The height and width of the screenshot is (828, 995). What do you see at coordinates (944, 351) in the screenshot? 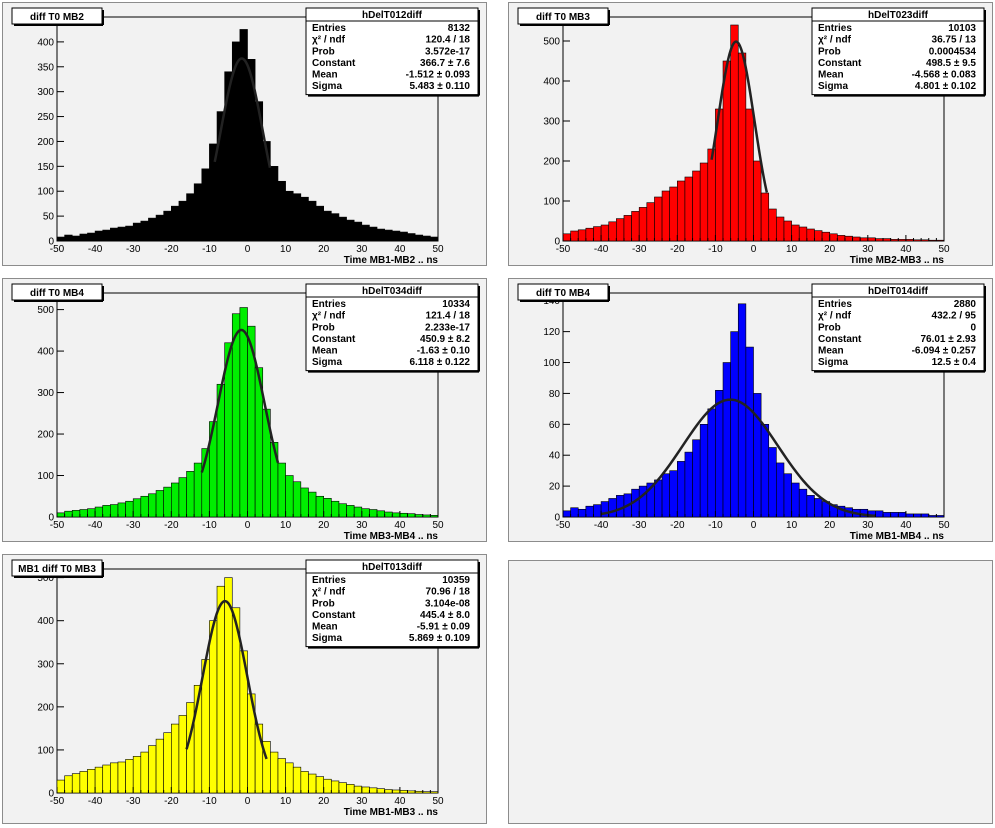
I see `stats-value: -6.094 ± 0.257` at bounding box center [944, 351].